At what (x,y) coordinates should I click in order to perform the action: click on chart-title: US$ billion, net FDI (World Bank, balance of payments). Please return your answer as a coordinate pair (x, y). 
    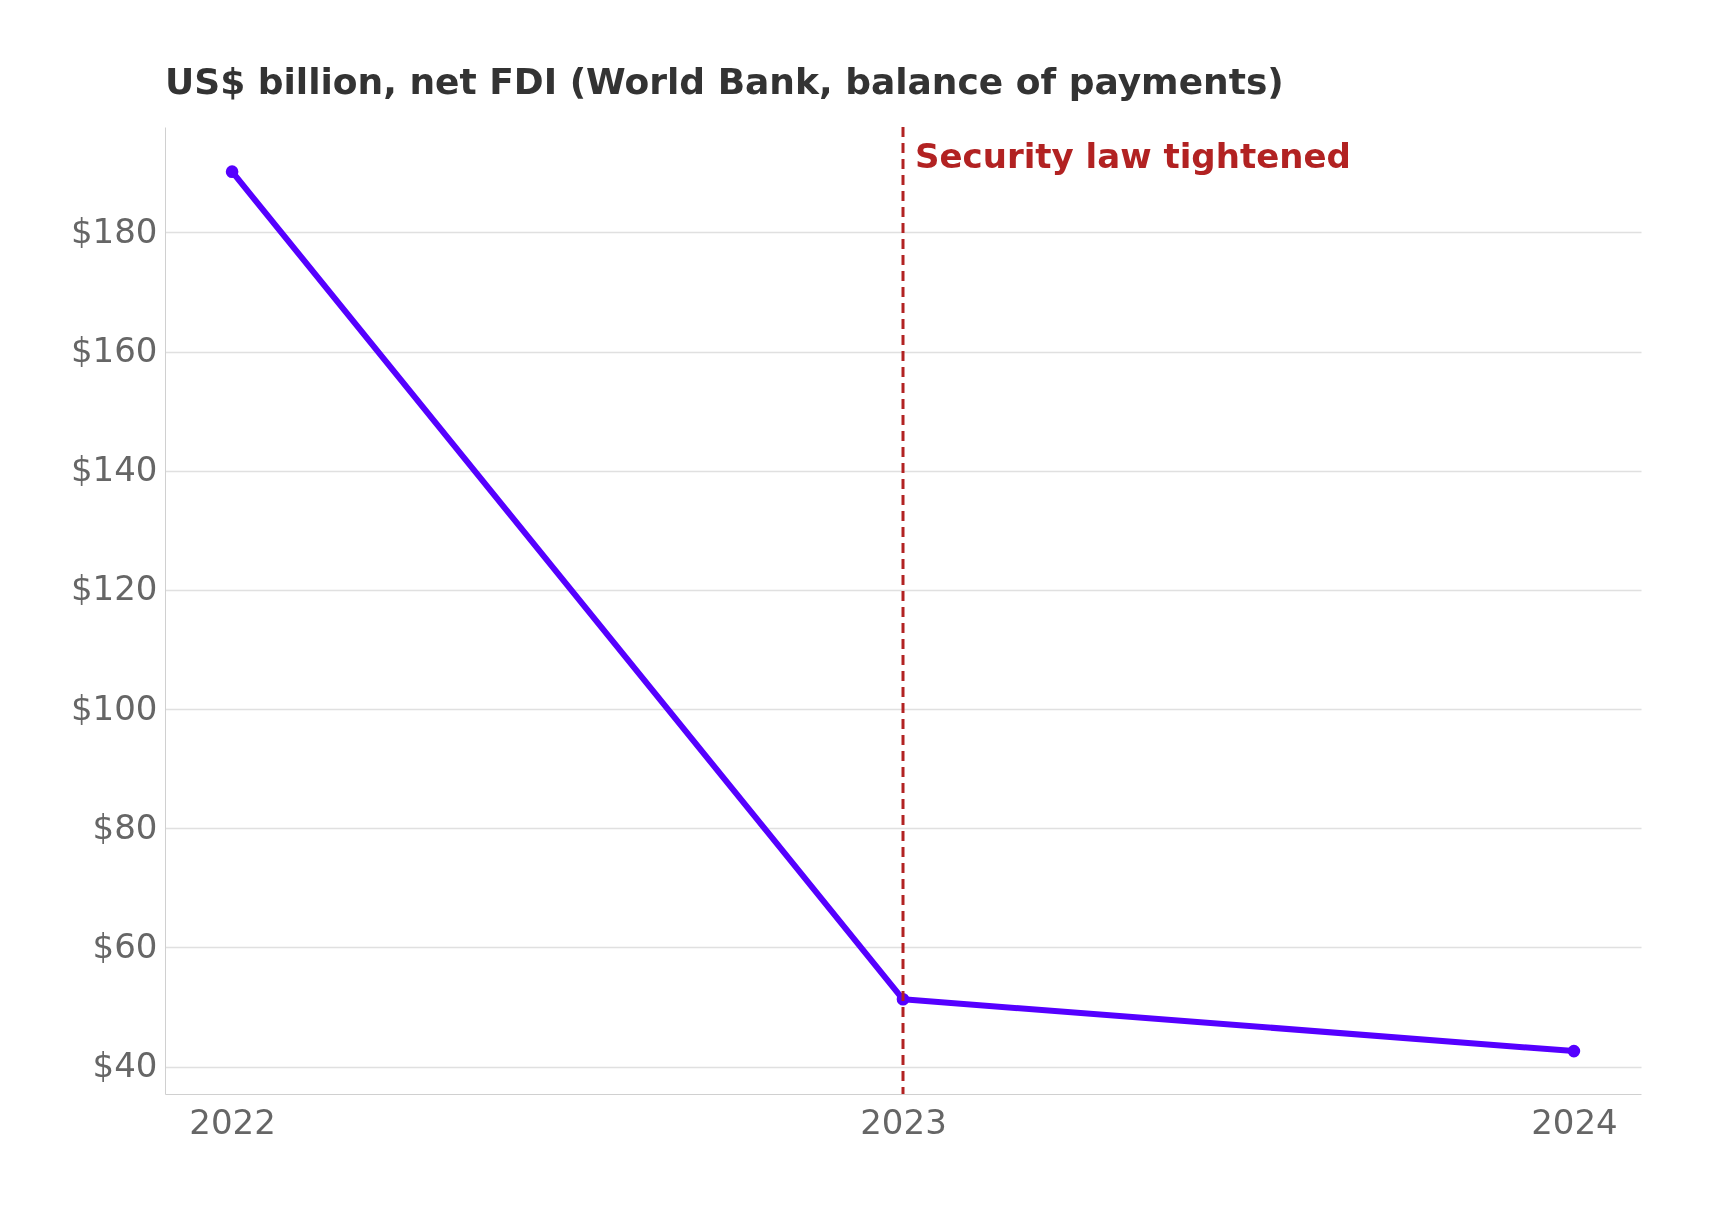
    Looking at the image, I should click on (724, 81).